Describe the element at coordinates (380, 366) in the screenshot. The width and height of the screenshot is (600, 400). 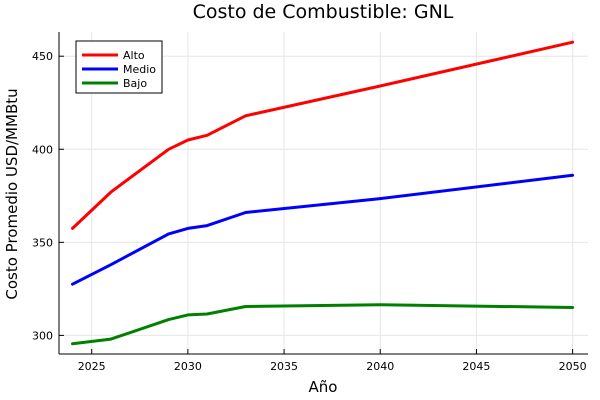
I see `x-tick-label: 2040` at that location.